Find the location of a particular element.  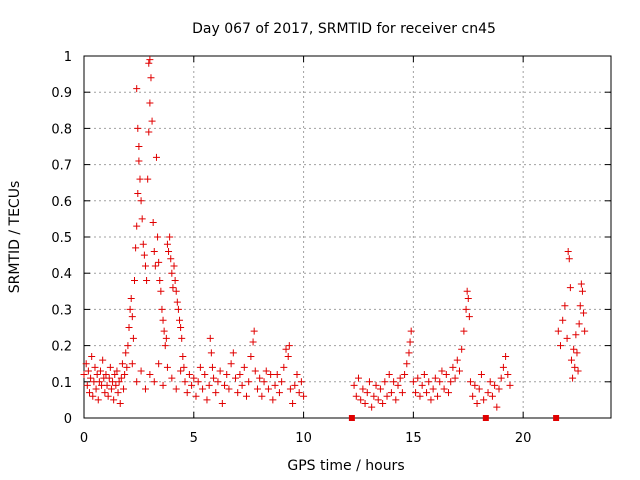

y-tick-label: 0.5 is located at coordinates (61, 238).